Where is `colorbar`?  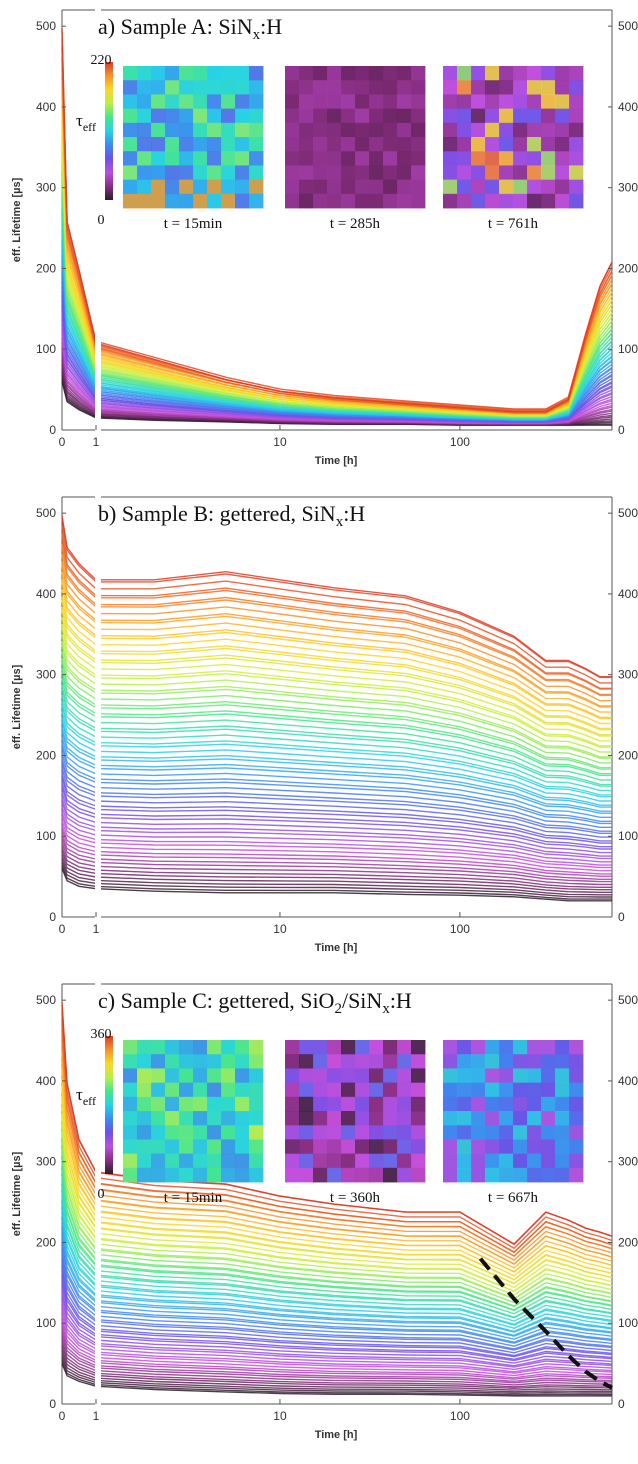 colorbar is located at coordinates (109, 131).